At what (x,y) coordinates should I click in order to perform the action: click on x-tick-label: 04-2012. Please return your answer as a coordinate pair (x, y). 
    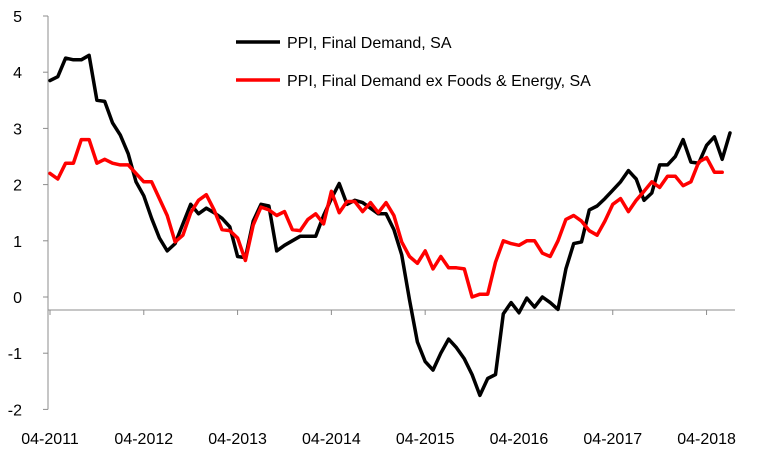
    Looking at the image, I should click on (143, 439).